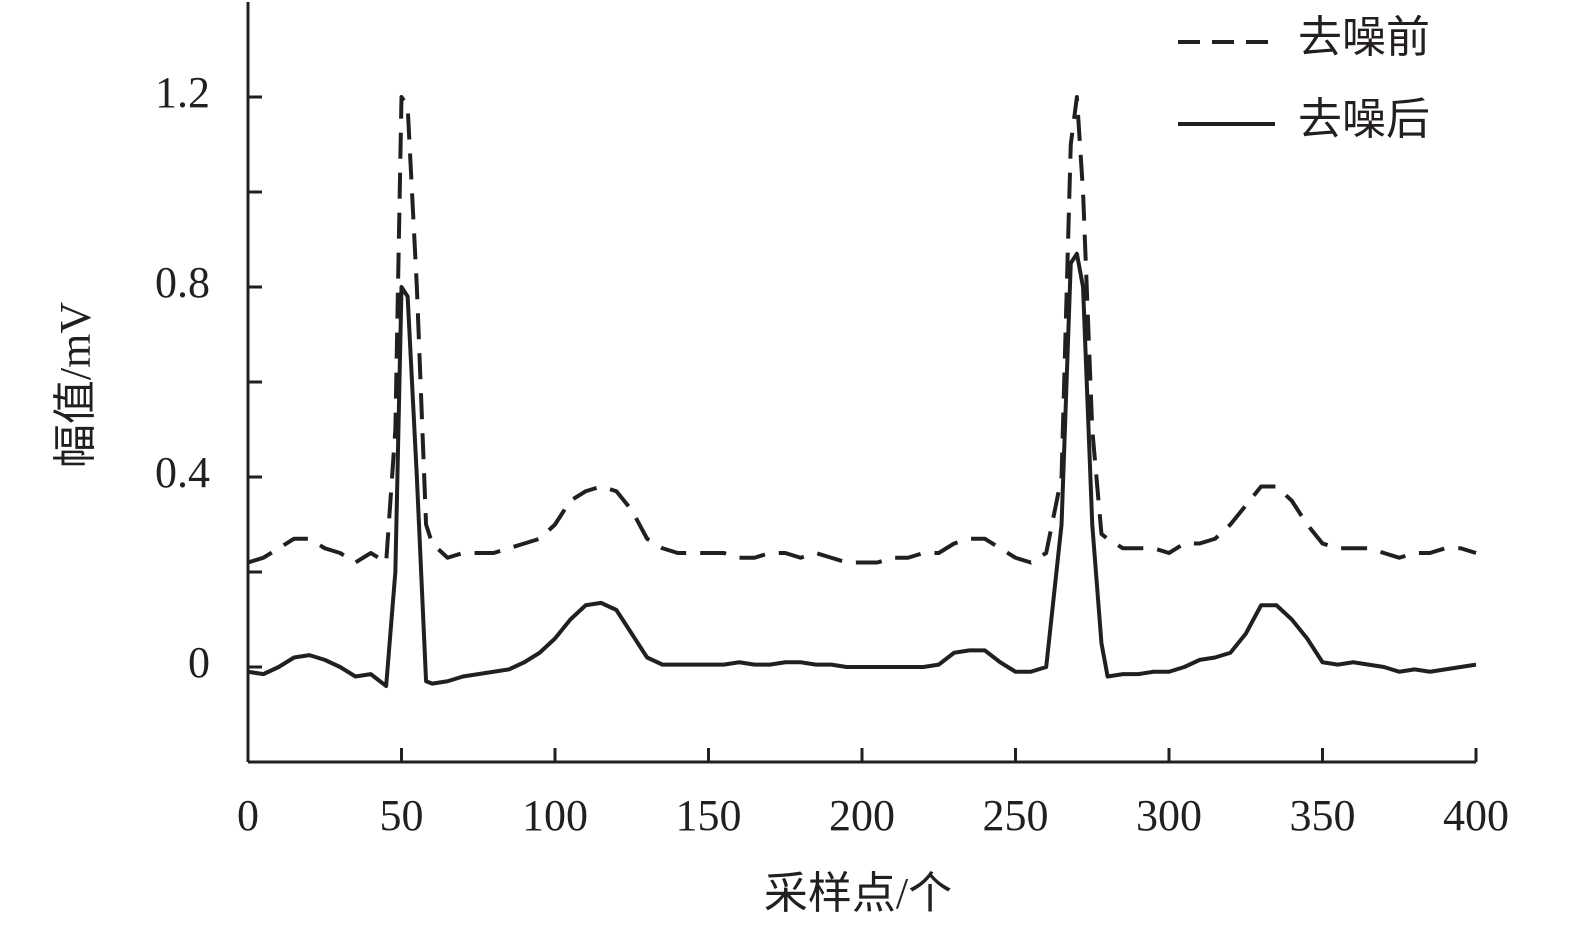 The image size is (1575, 942). Describe the element at coordinates (248, 815) in the screenshot. I see `x-tick-label: 0` at that location.